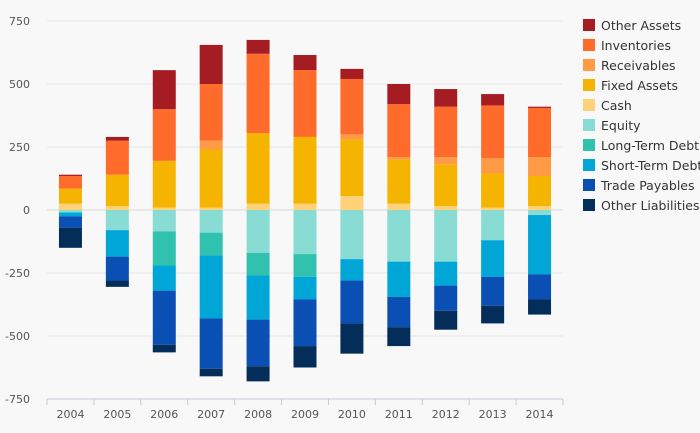  Describe the element at coordinates (164, 317) in the screenshot. I see `bar-segment-trade-payables-2006` at that location.